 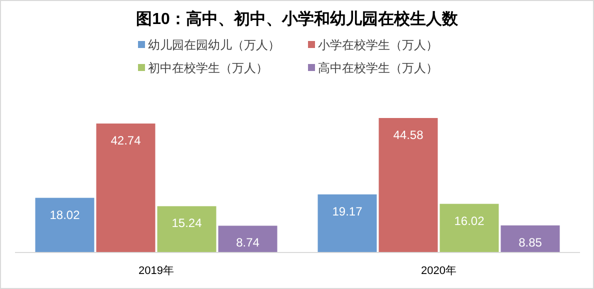 What do you see at coordinates (347, 211) in the screenshot?
I see `data-label: 19.17` at bounding box center [347, 211].